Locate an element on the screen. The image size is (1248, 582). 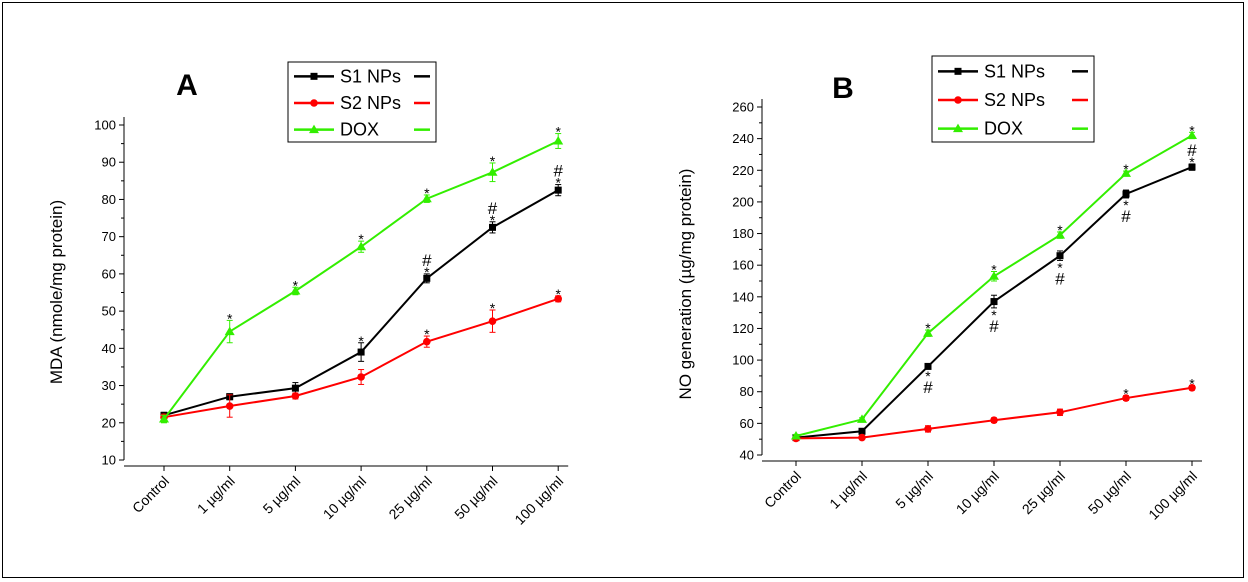
y-tick-label: 200 is located at coordinates (743, 201).